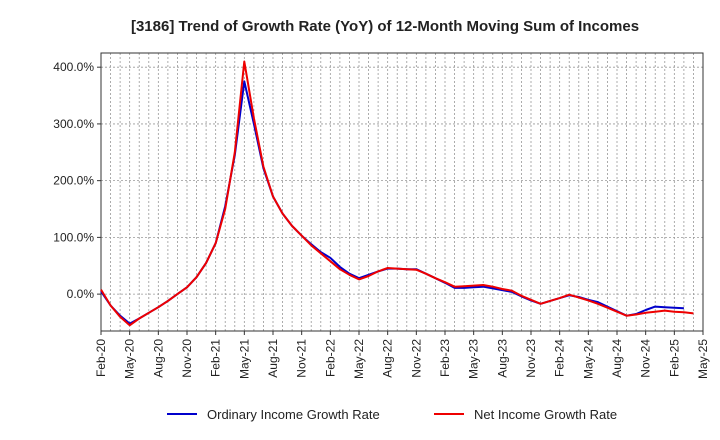 This screenshot has height=440, width=720. I want to click on x-tick-label: Aug-21, so click(273, 358).